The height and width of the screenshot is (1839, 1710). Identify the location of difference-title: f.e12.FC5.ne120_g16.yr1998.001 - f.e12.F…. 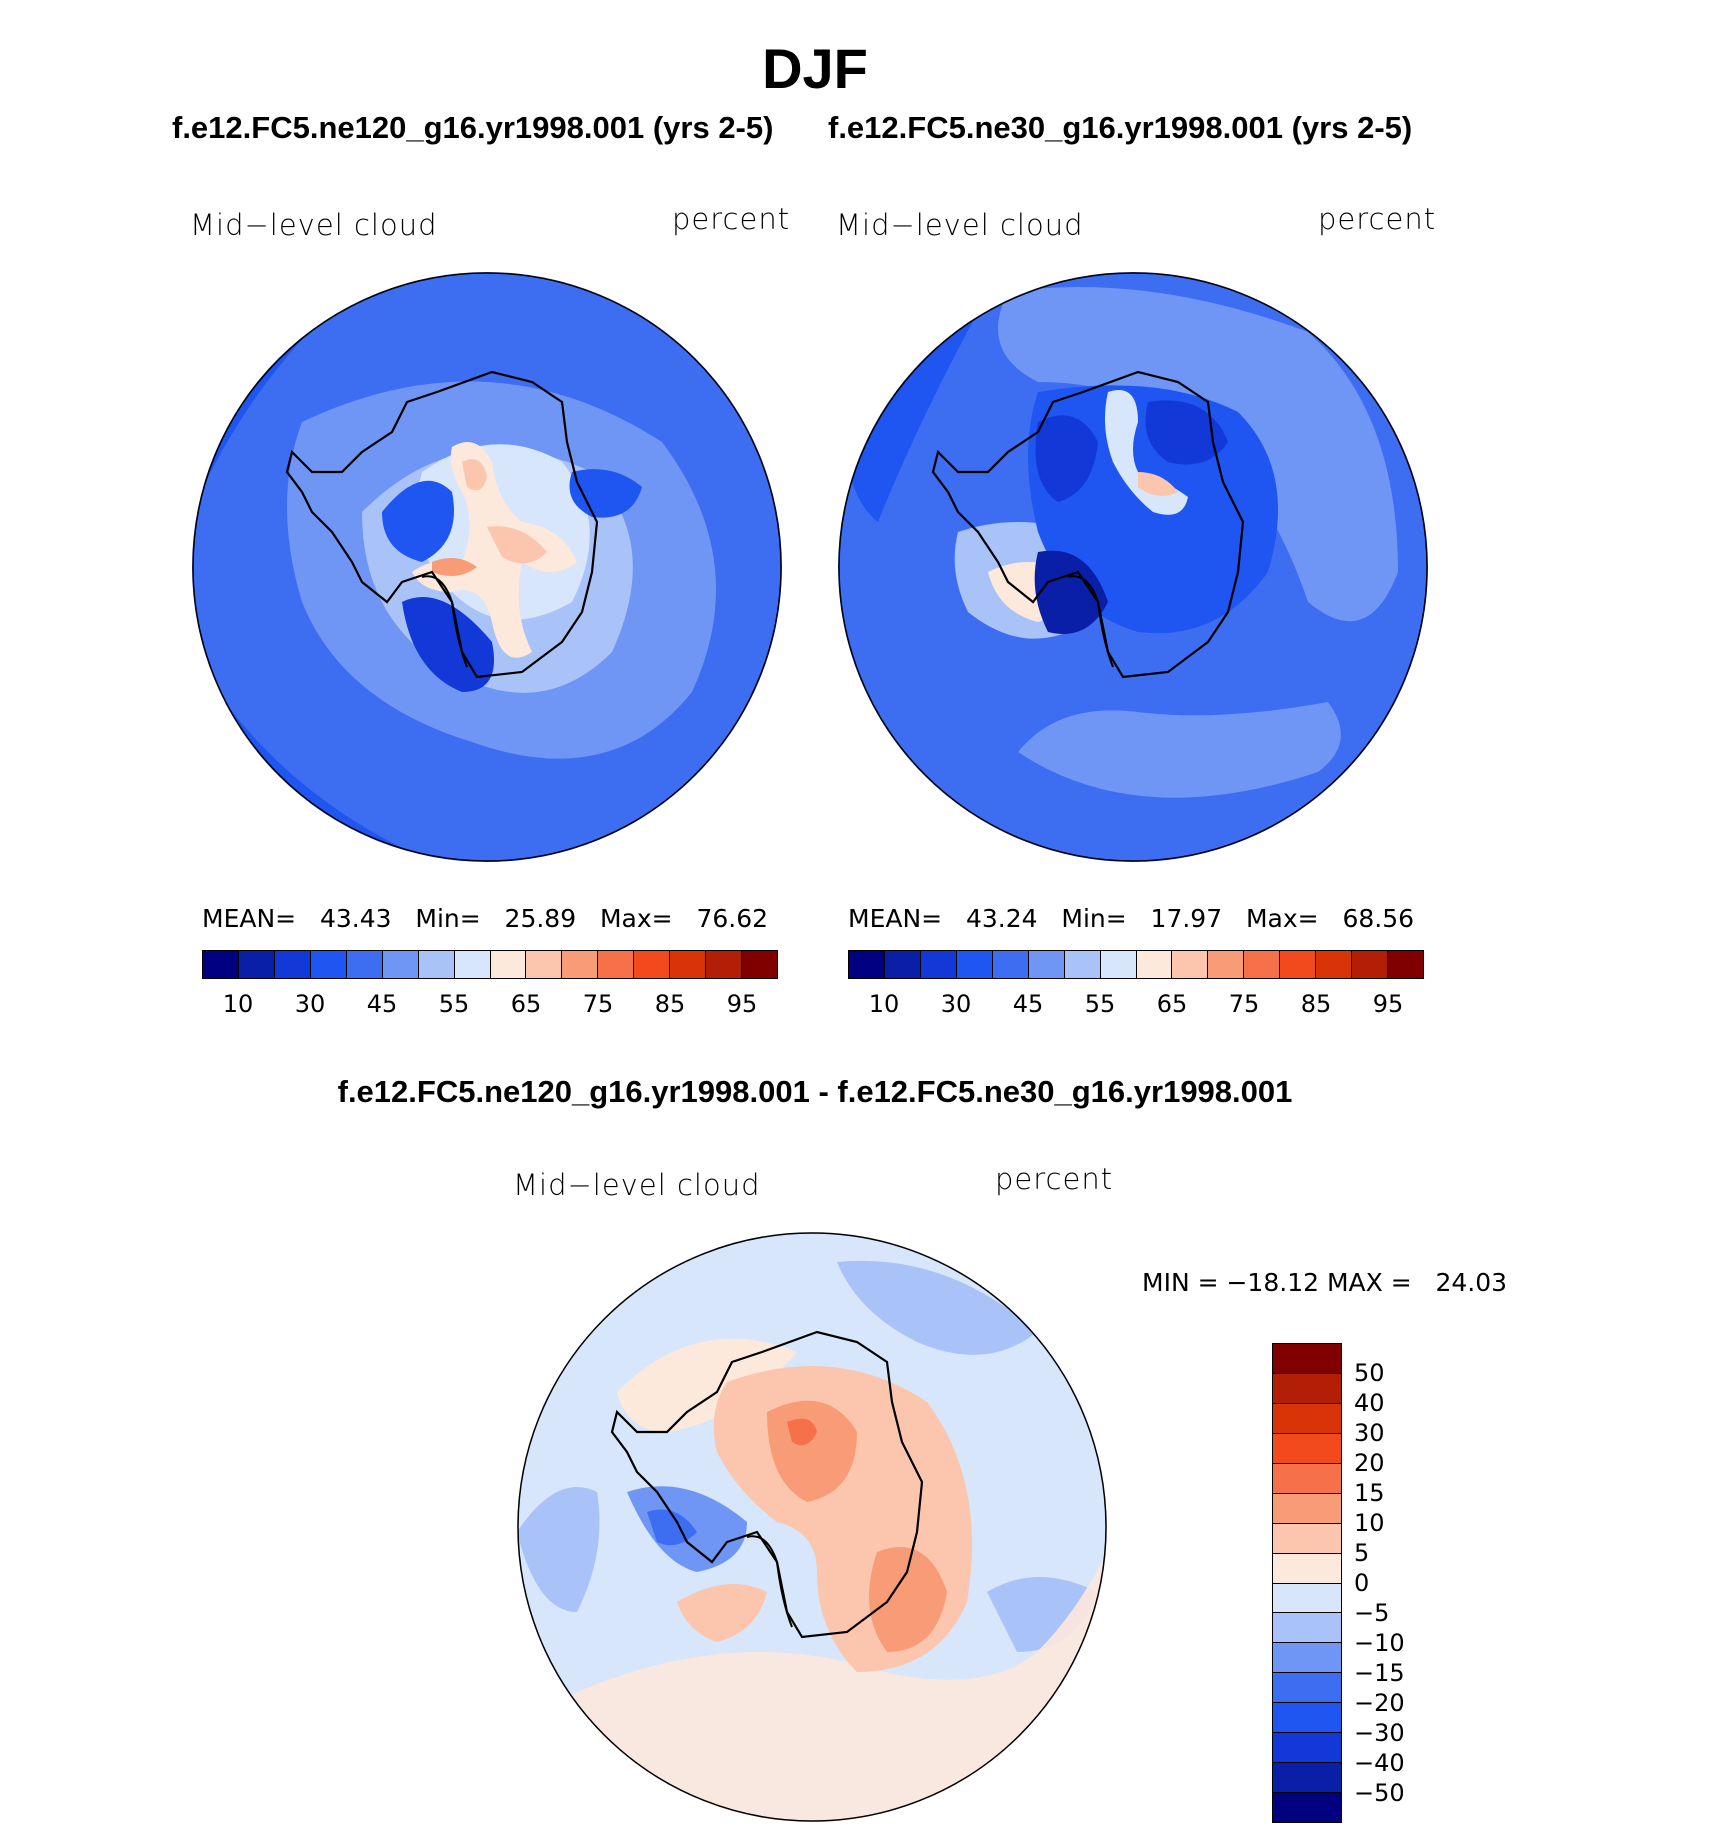
(815, 1091).